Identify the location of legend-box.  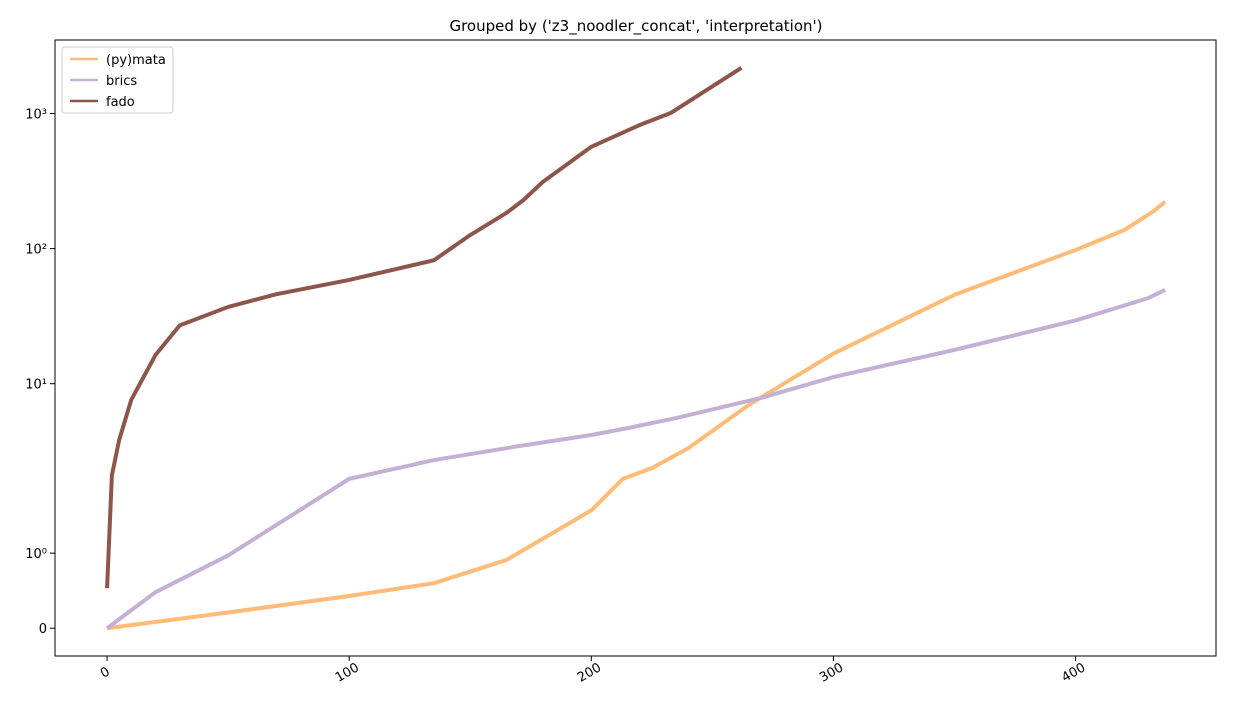
(117, 80).